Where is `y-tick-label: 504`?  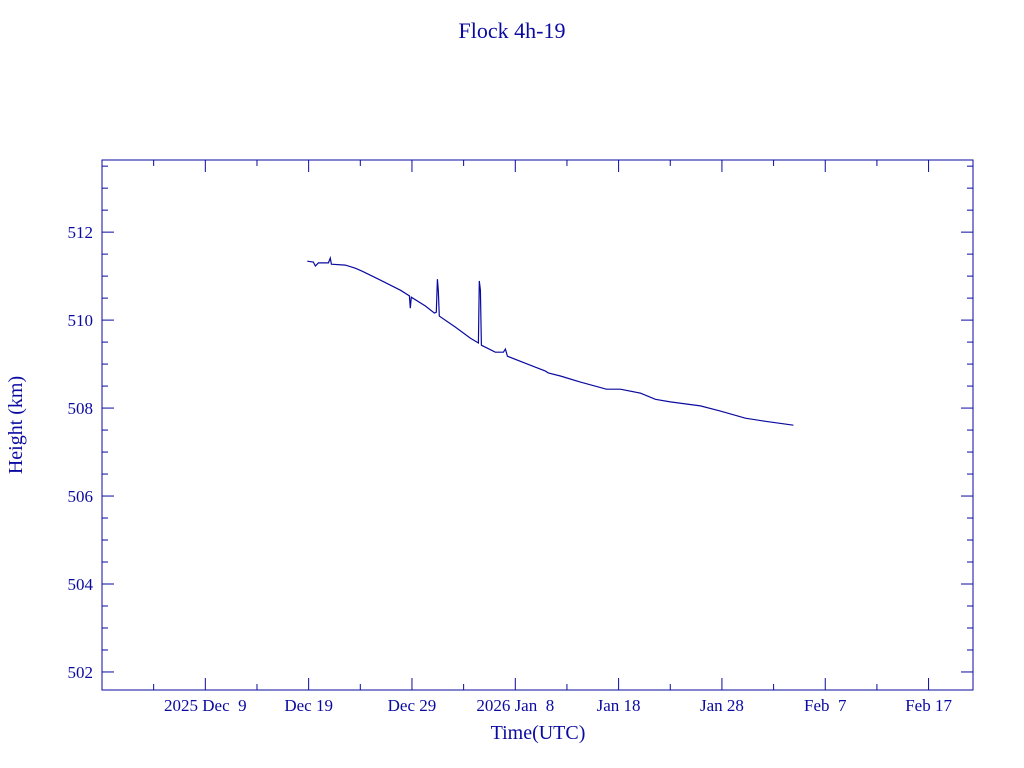 y-tick-label: 504 is located at coordinates (81, 584).